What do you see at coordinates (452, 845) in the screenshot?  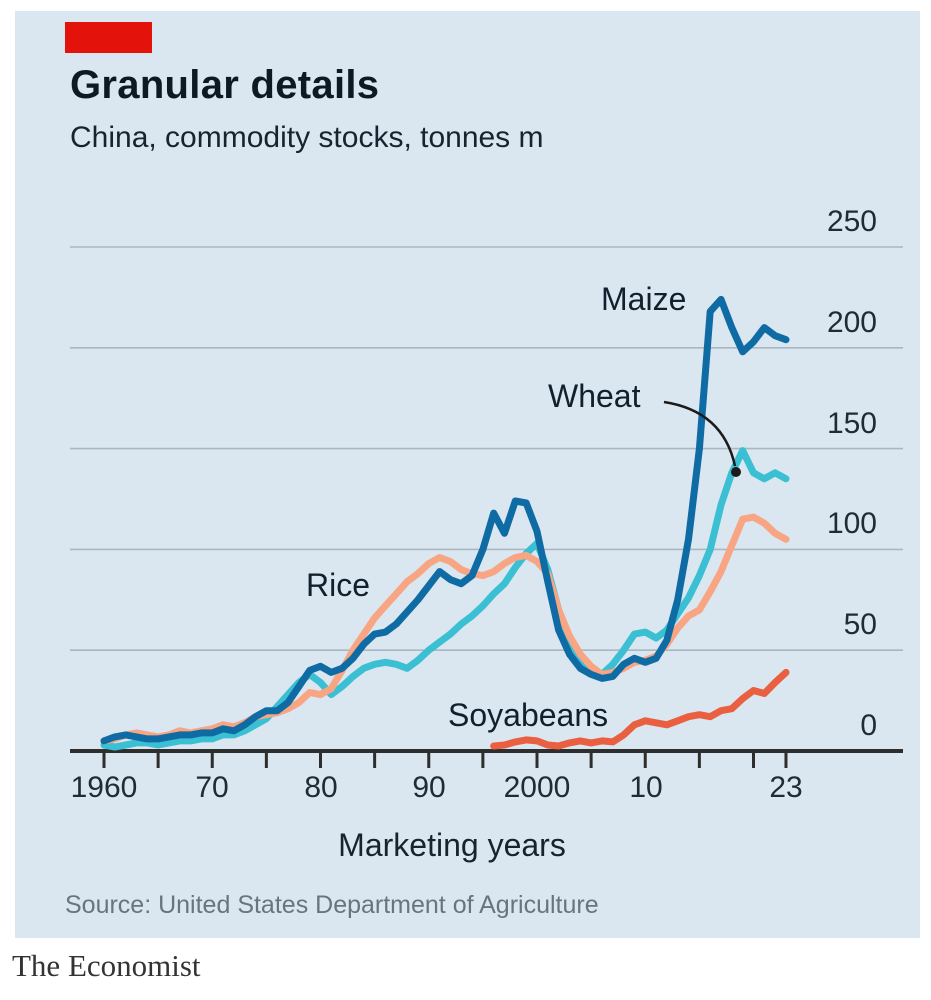 I see `x-axis-title: Marketing years` at bounding box center [452, 845].